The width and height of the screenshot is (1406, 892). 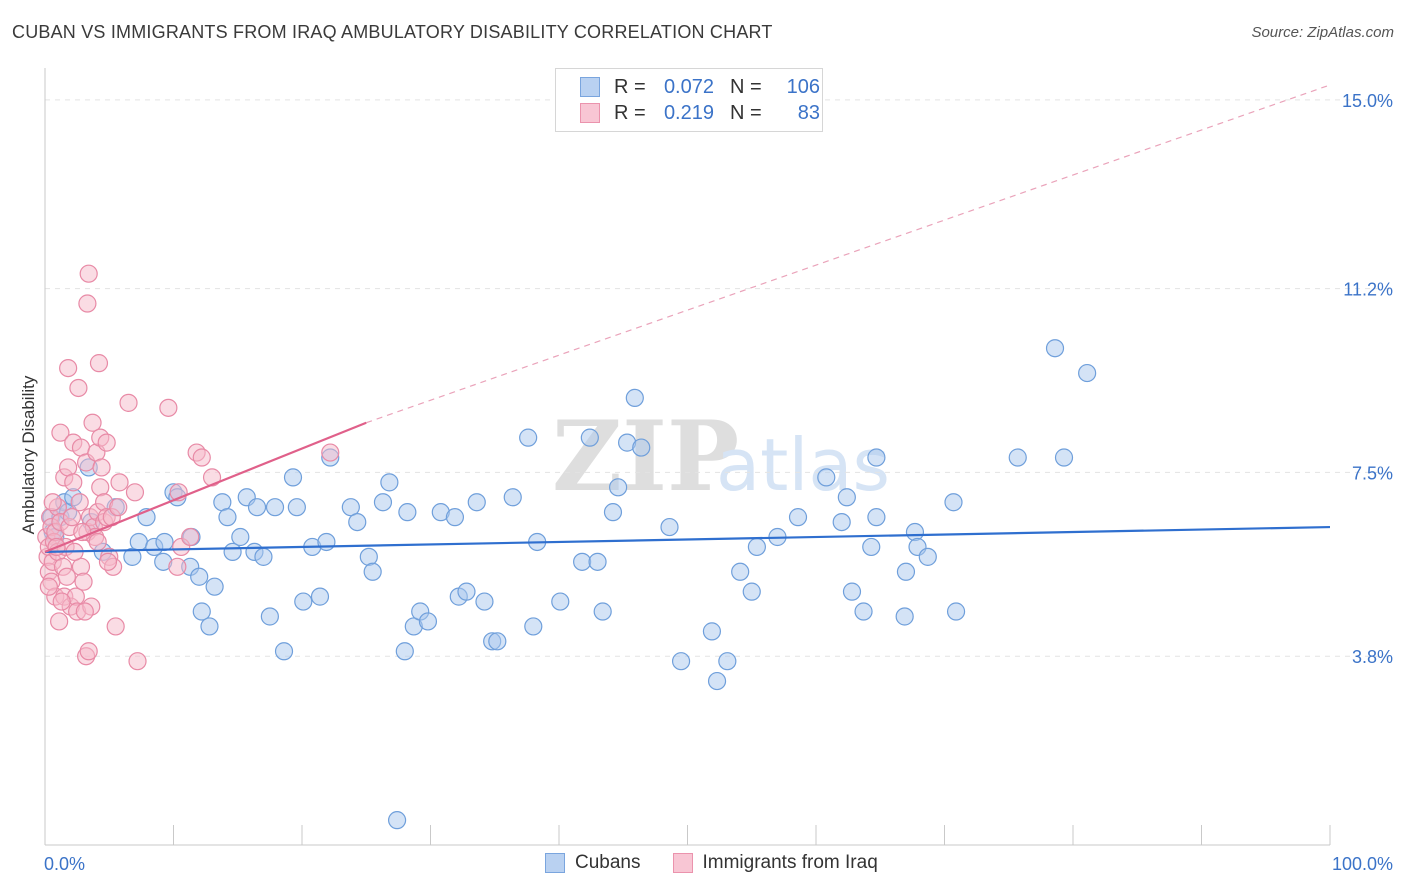 I want to click on legend-row-cubans: R = 0.072 N = 106, so click(x=700, y=87).